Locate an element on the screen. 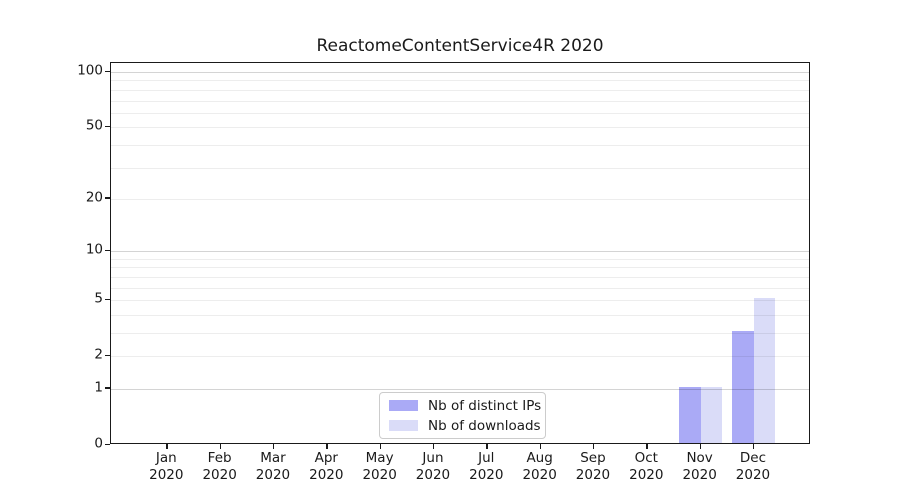  x-tick-month: Feb is located at coordinates (219, 458).